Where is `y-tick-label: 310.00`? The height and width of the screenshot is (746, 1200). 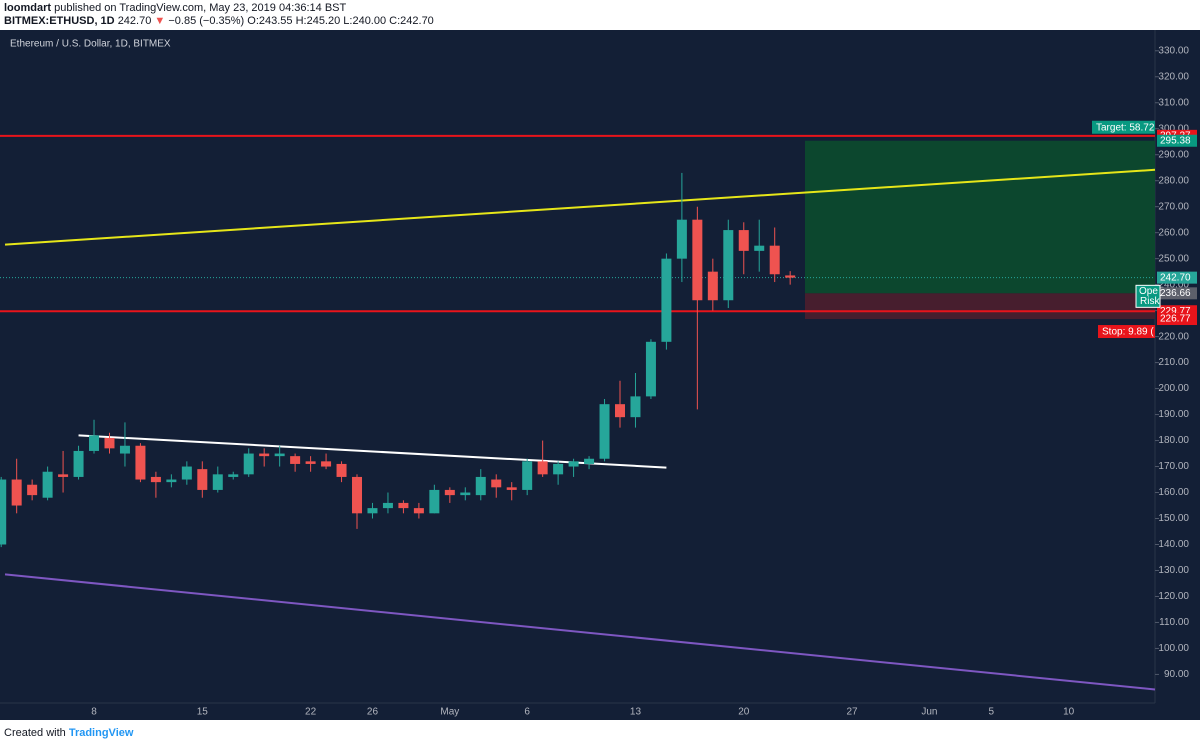 y-tick-label: 310.00 is located at coordinates (1173, 102).